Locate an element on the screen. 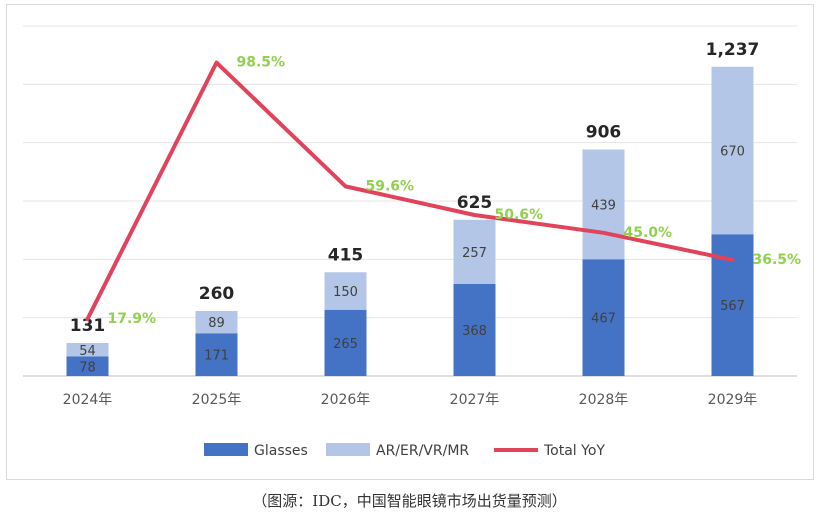 The image size is (819, 523). yoy-label: 45.0% is located at coordinates (648, 233).